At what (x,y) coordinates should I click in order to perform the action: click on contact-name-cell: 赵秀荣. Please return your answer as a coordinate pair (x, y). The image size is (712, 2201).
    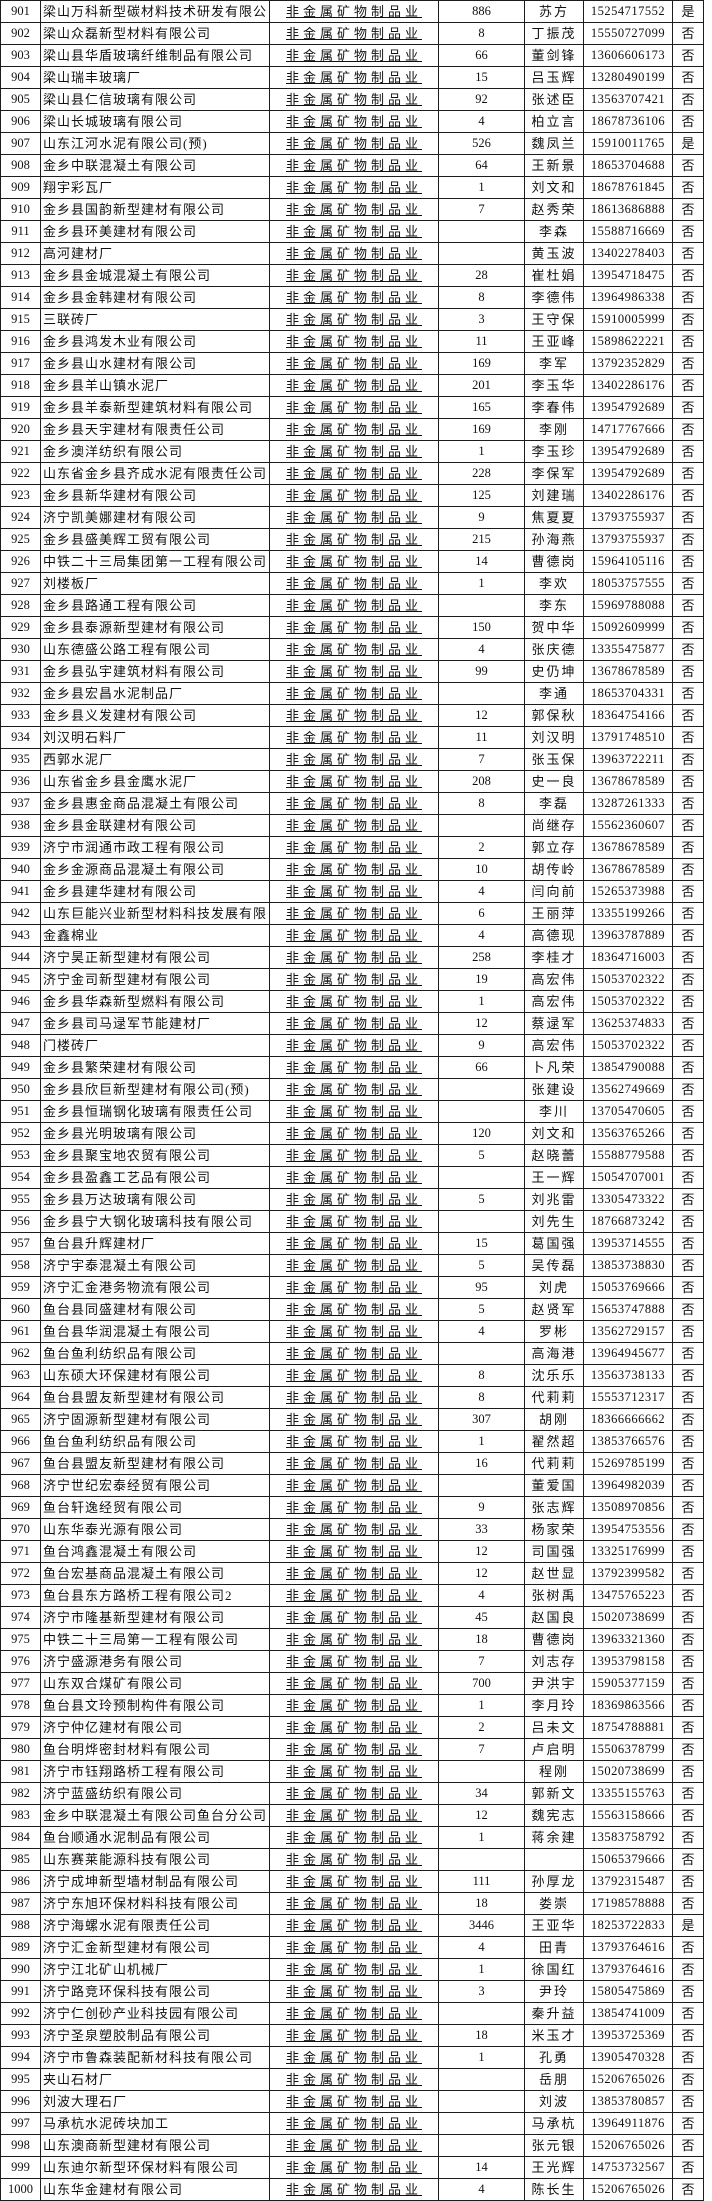
    Looking at the image, I should click on (554, 209).